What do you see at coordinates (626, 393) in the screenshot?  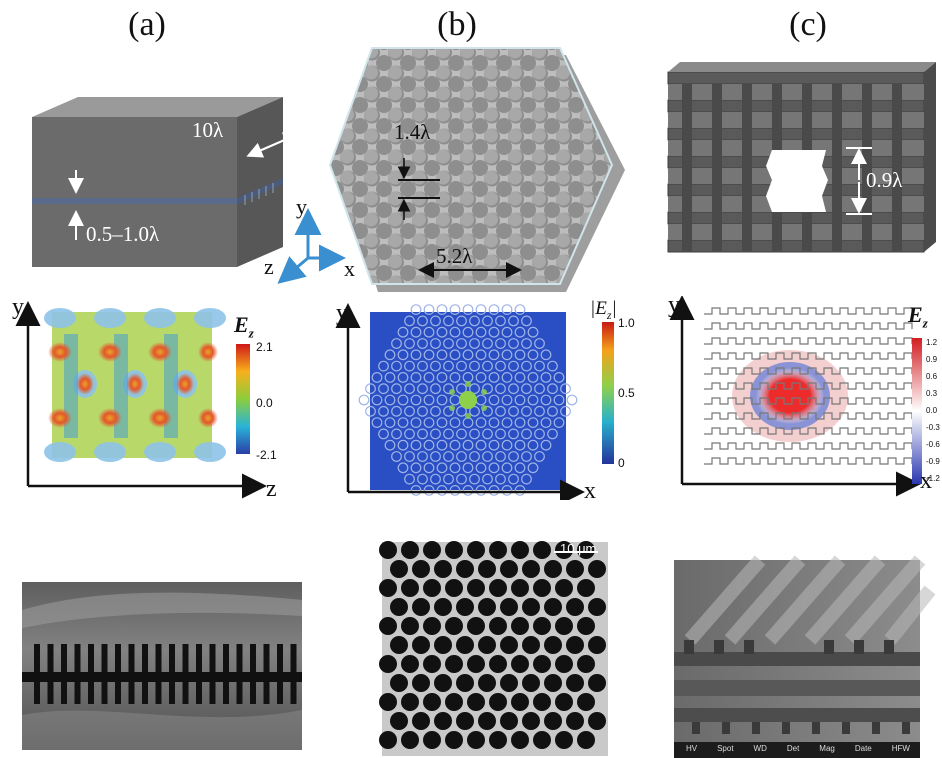 I see `cbar-tick-b-mid: 0.5` at bounding box center [626, 393].